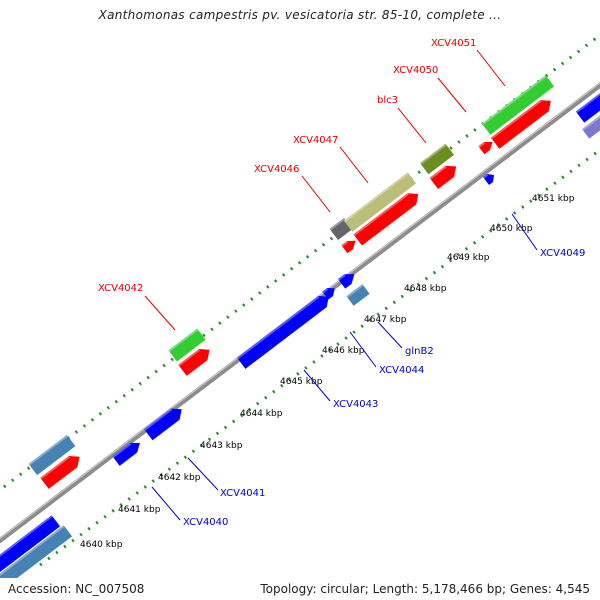  I want to click on XCV4042-bar, so click(187, 345).